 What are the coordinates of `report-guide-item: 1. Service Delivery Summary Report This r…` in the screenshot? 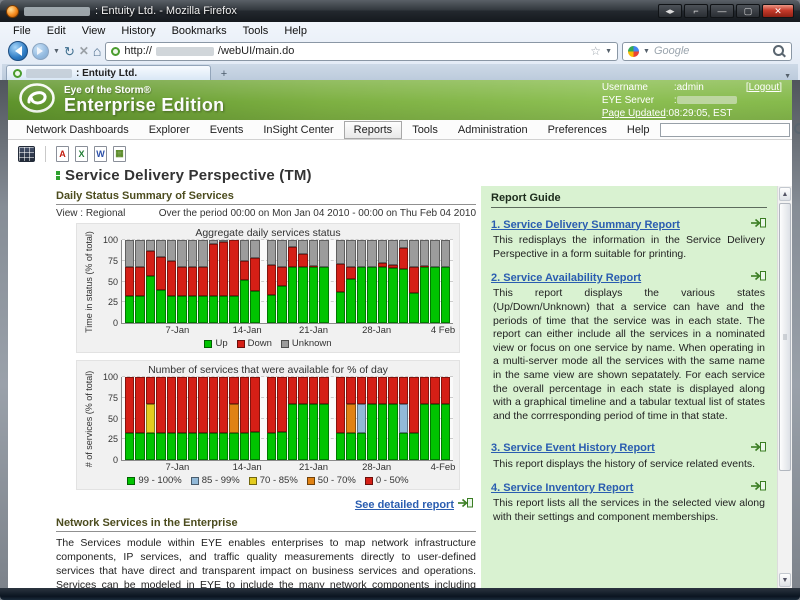 It's located at (629, 239).